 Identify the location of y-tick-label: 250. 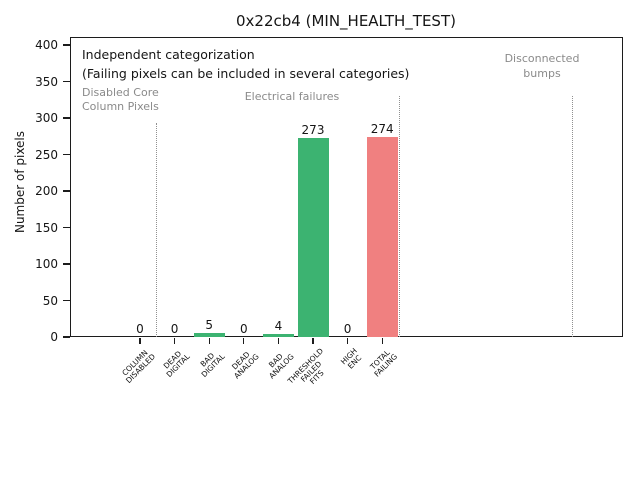
(46, 154).